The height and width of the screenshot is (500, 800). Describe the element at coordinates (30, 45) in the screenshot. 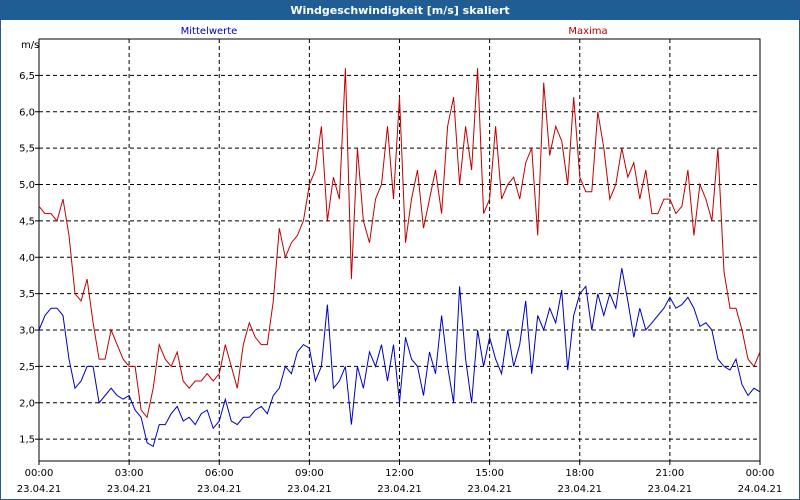

I see `y-axis-label: m/s` at that location.